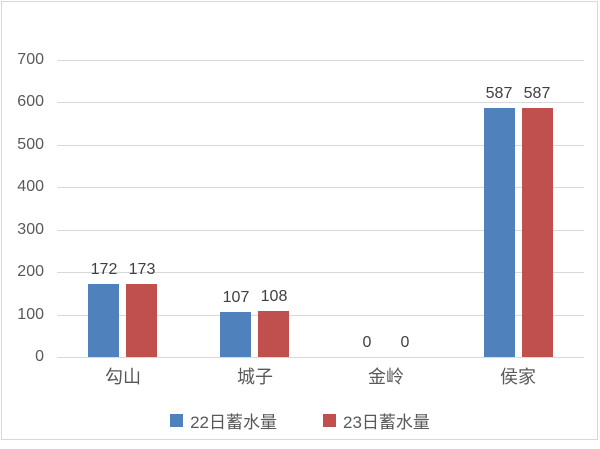 Image resolution: width=600 pixels, height=449 pixels. I want to click on x-category-label: 城子, so click(255, 377).